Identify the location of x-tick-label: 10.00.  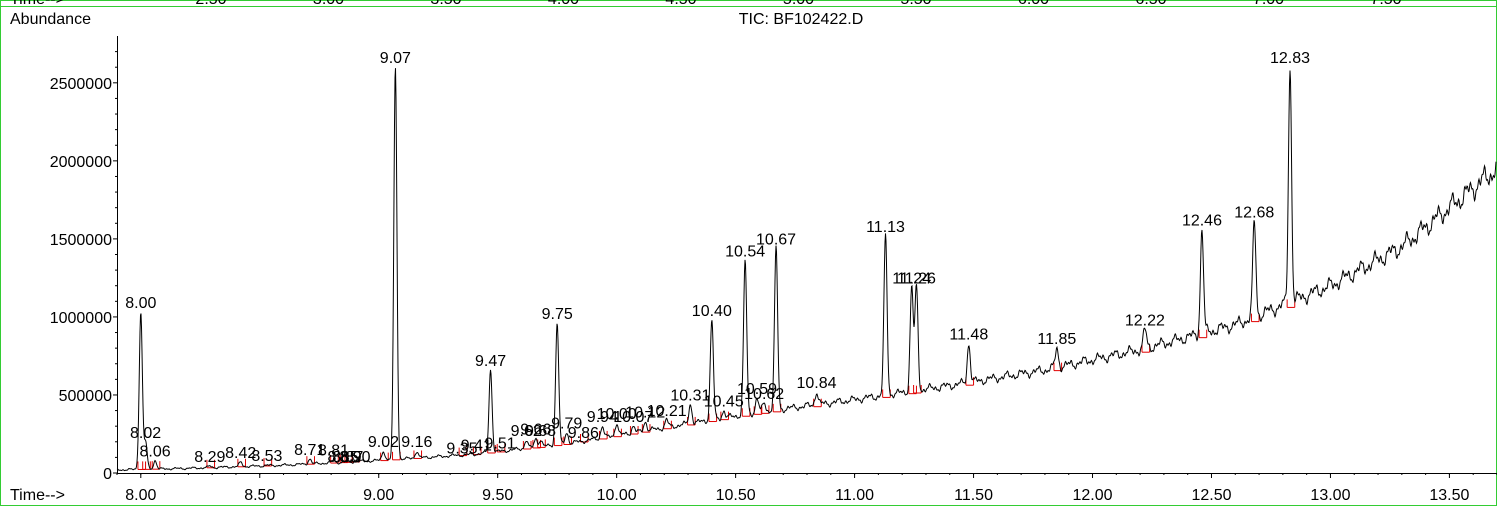
(617, 495).